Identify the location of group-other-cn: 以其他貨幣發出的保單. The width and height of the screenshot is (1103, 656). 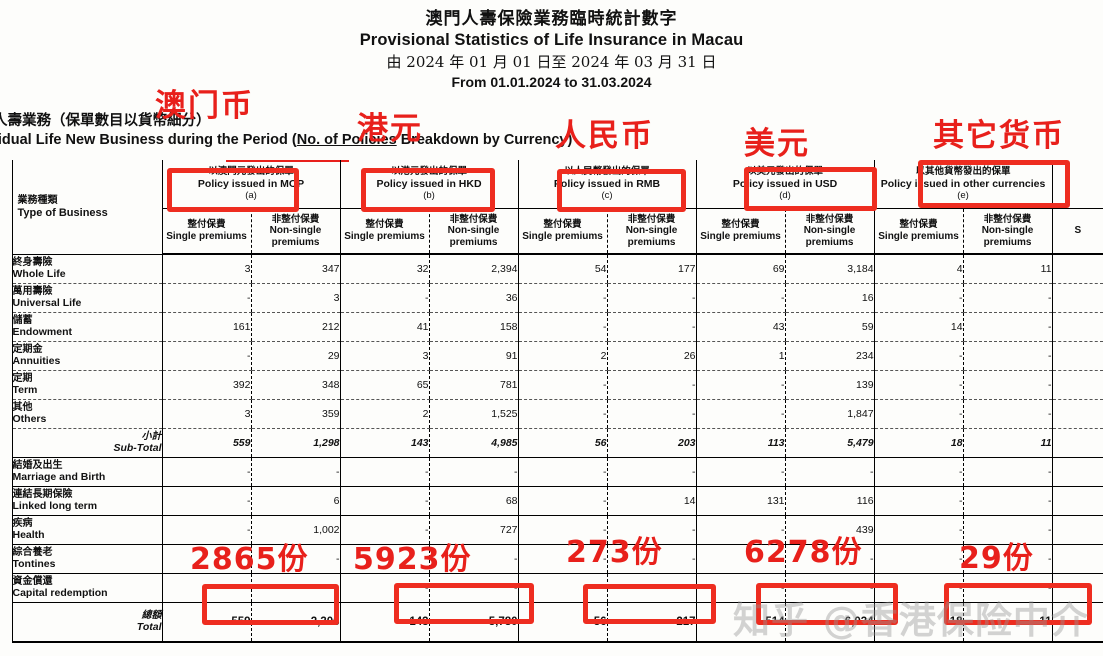
(963, 171).